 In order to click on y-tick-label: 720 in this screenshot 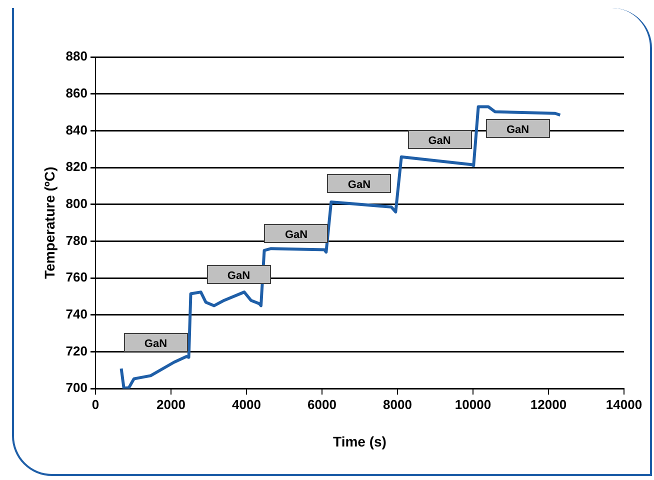, I will do `click(77, 350)`.